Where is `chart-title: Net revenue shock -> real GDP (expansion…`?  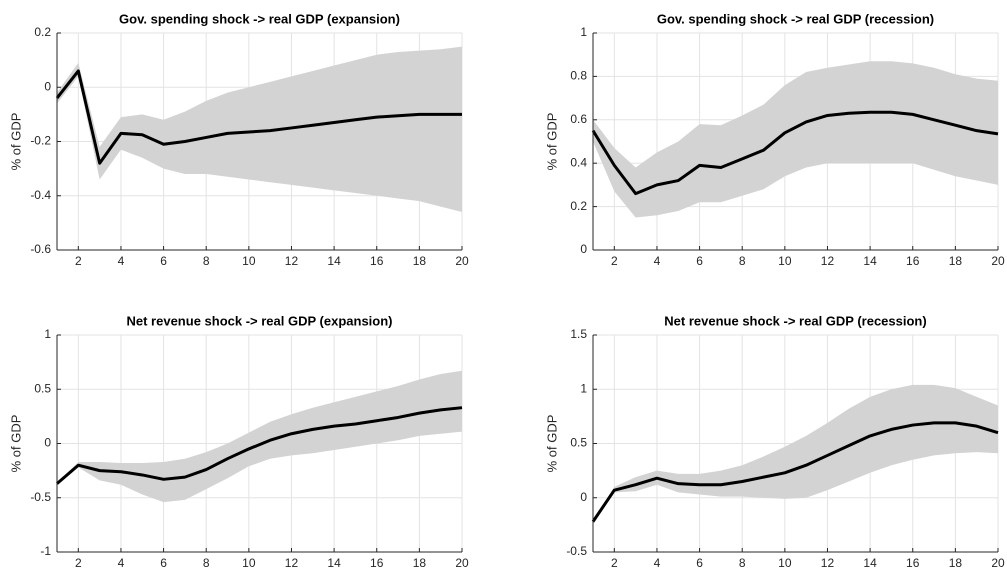 chart-title: Net revenue shock -> real GDP (expansion… is located at coordinates (260, 320).